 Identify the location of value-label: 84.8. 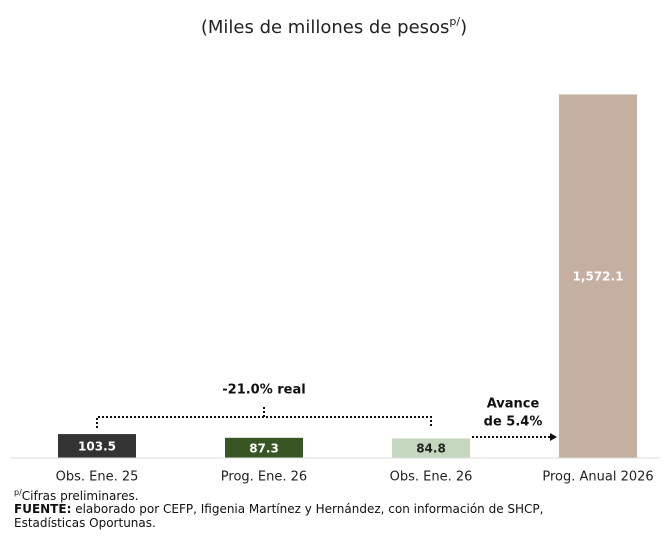
(431, 449).